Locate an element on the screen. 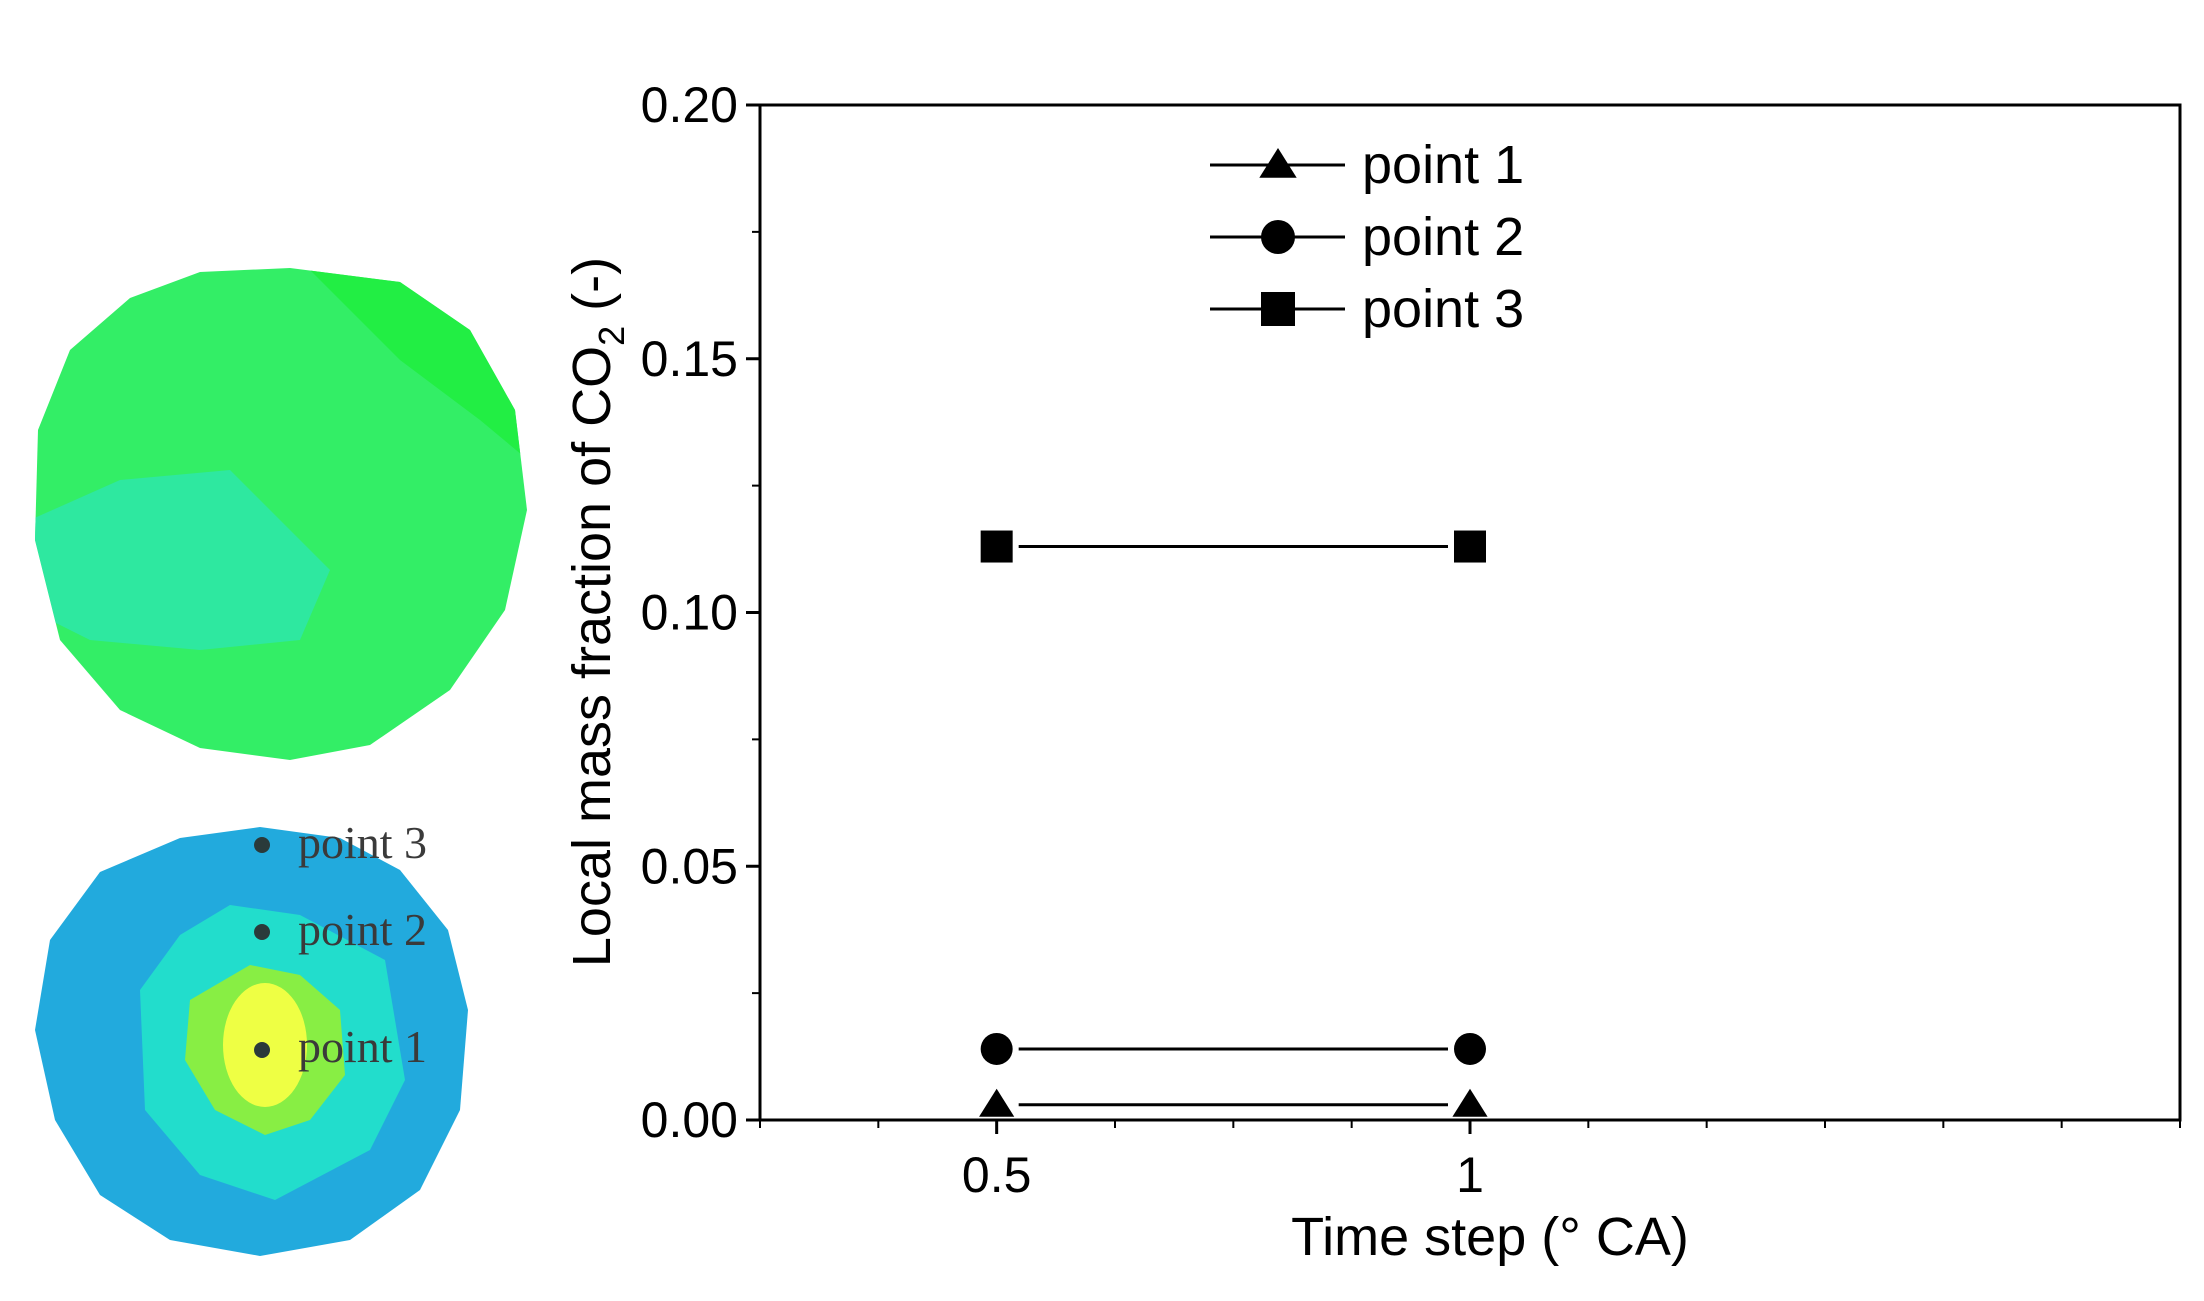 Image resolution: width=2204 pixels, height=1301 pixels. x-tick-label: 0.5 is located at coordinates (997, 1175).